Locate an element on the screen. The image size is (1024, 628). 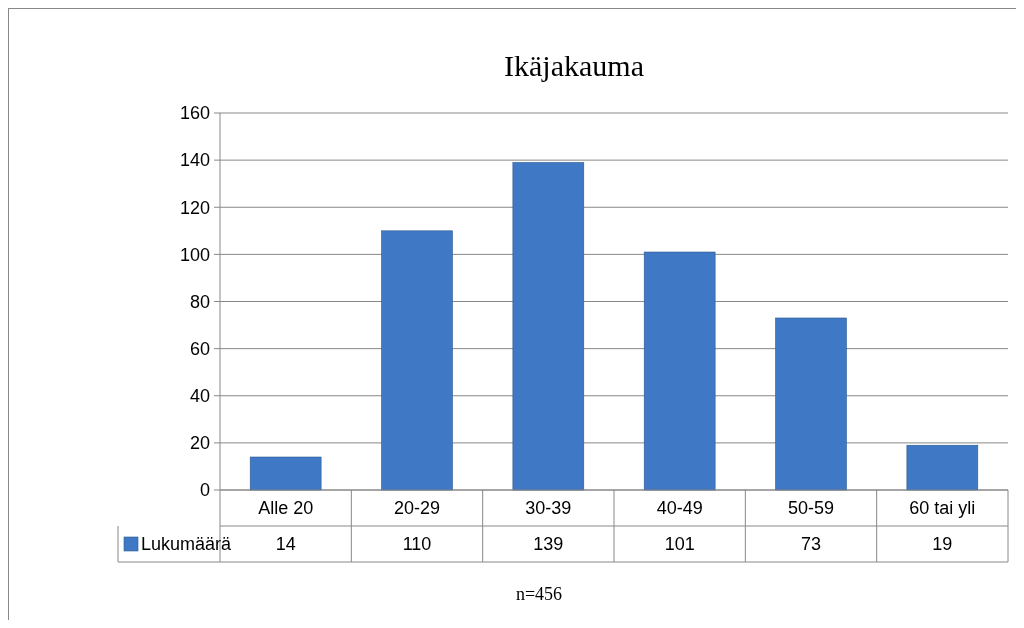
y-tick-label: 20 is located at coordinates (199, 443).